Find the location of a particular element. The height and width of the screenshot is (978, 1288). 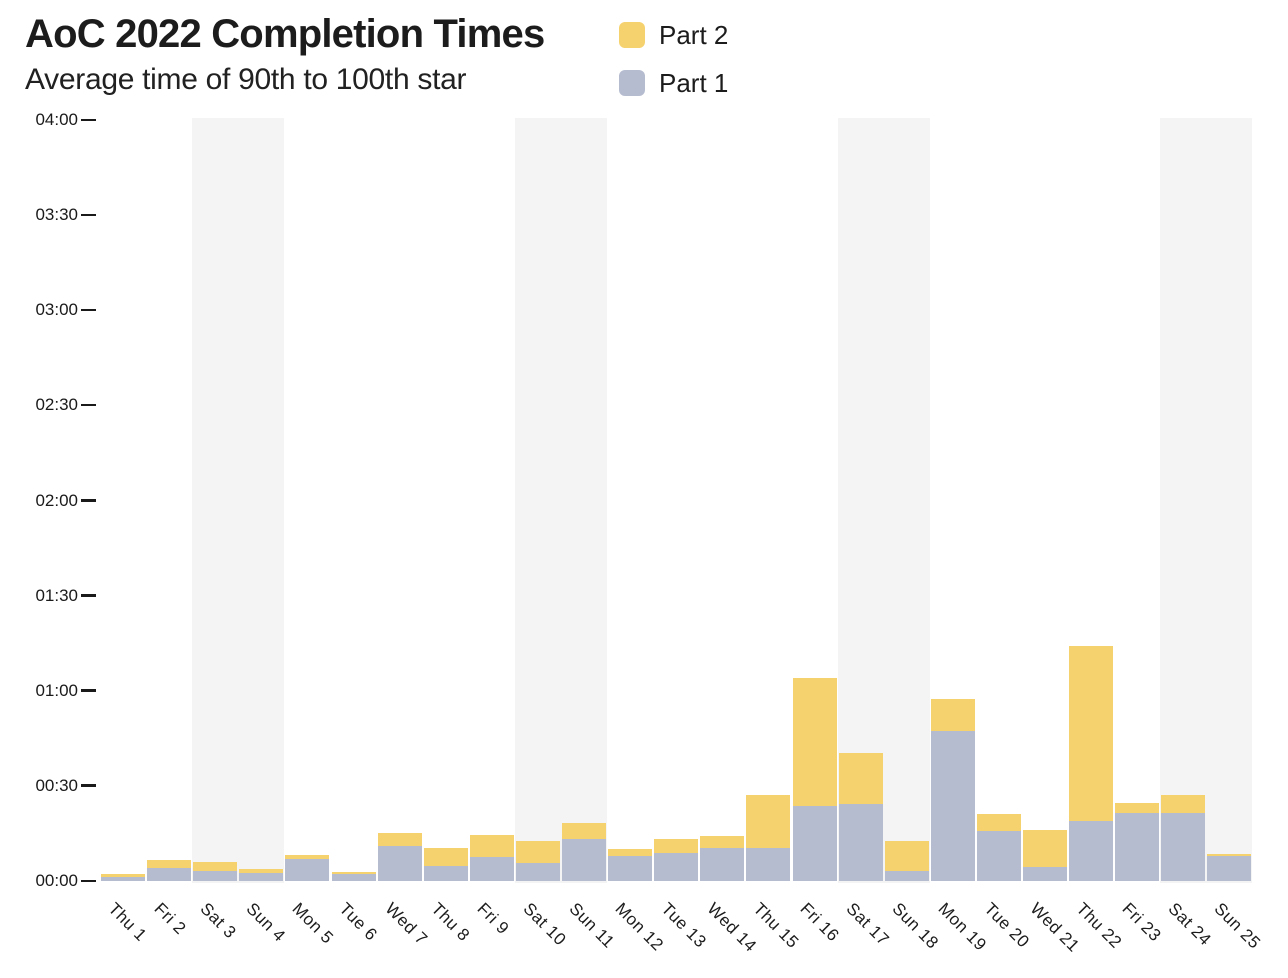

legend-label-part1: Part 1 is located at coordinates (694, 82).